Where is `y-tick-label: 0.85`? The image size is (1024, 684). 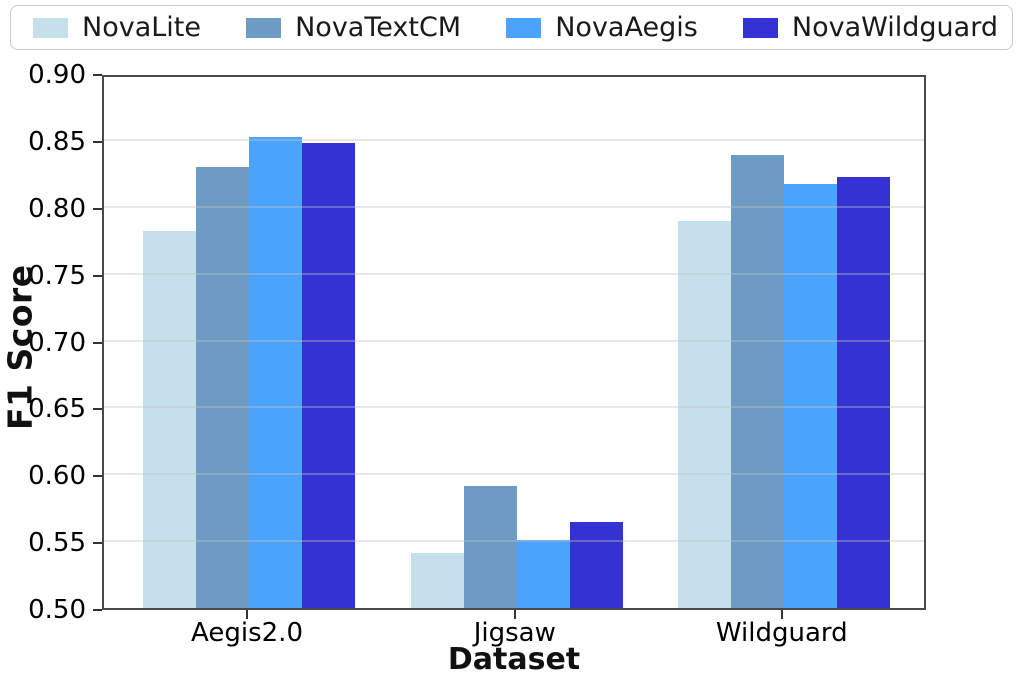 y-tick-label: 0.85 is located at coordinates (57, 141).